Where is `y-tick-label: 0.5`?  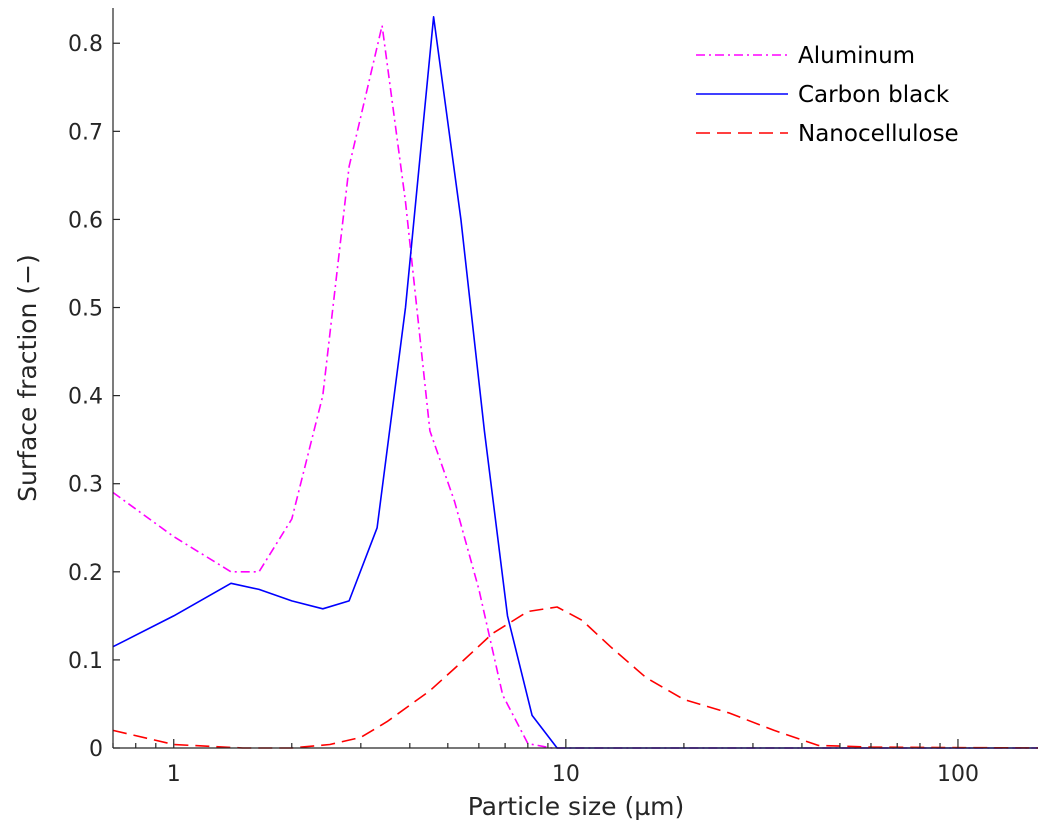
y-tick-label: 0.5 is located at coordinates (85, 309).